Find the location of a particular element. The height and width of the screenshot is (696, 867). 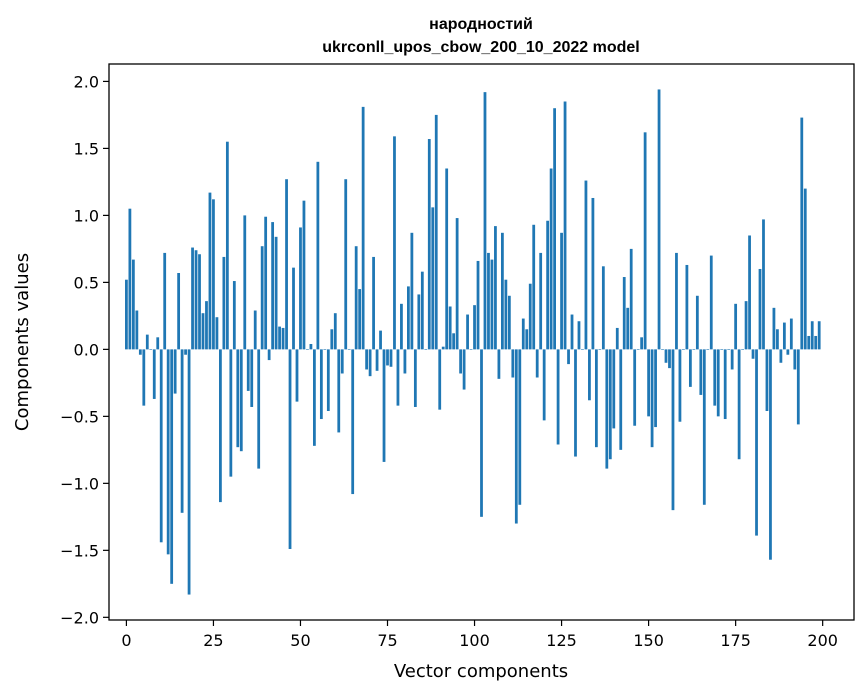

x-tick-label: 25 is located at coordinates (213, 640).